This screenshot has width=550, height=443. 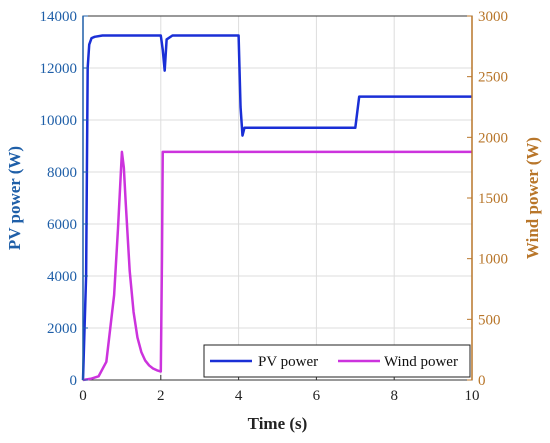 What do you see at coordinates (482, 381) in the screenshot?
I see `y-right-tick-label: 0` at bounding box center [482, 381].